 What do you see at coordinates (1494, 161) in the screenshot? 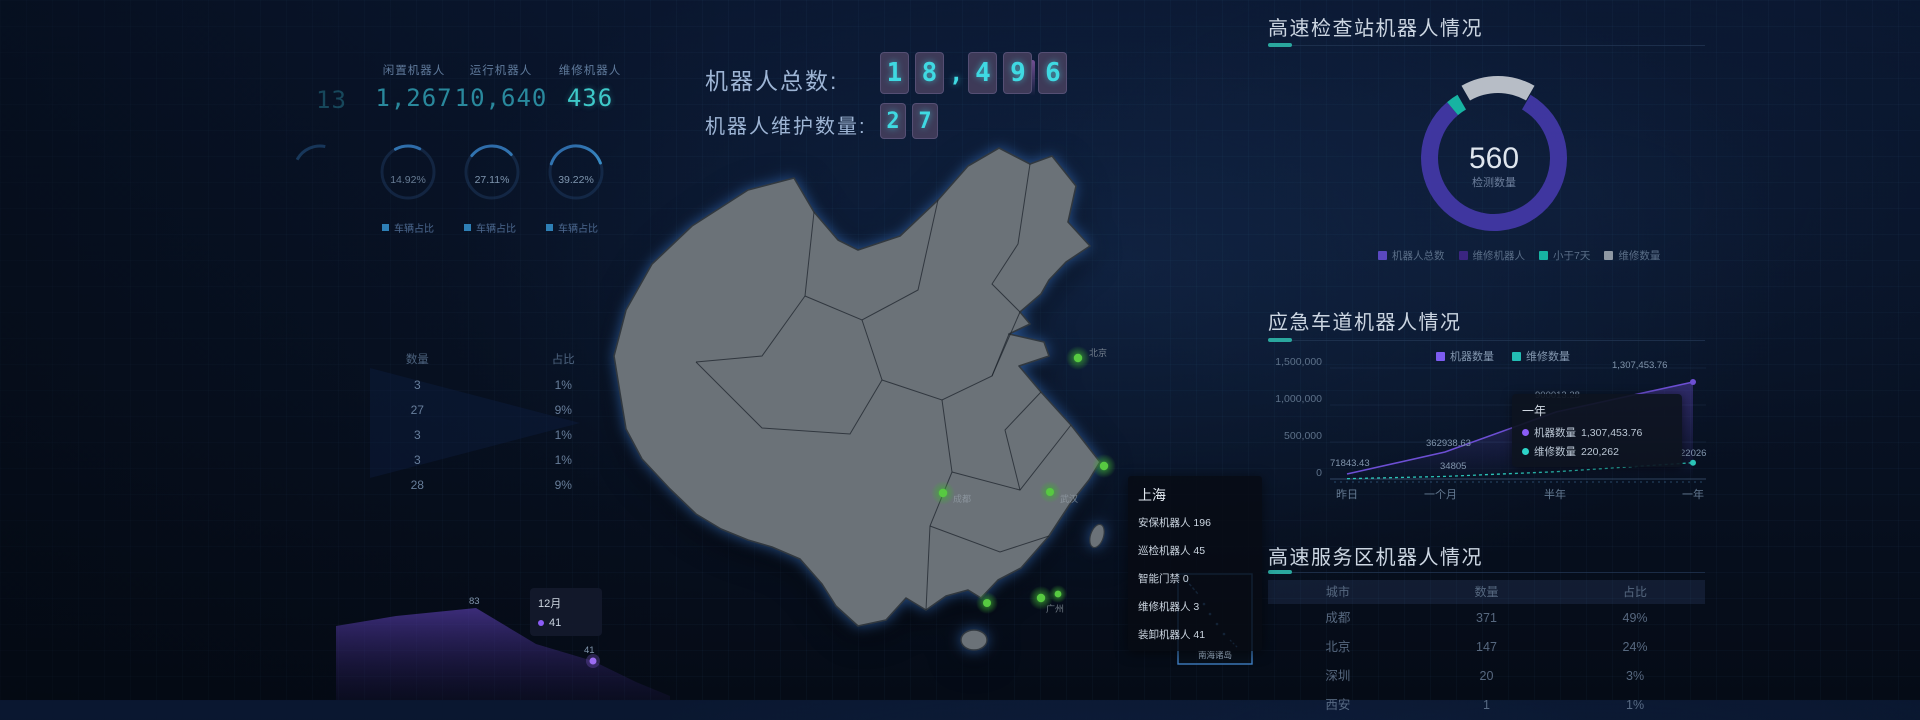
I see `checkpoint-donut-chart: 560 检测数量` at bounding box center [1494, 161].